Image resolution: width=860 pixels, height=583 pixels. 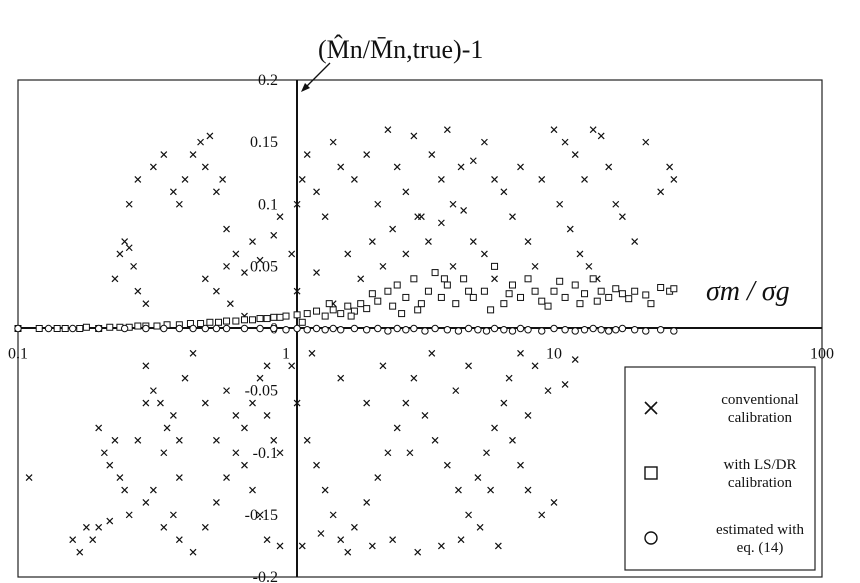 I want to click on legend-label: estimated with, so click(x=760, y=530).